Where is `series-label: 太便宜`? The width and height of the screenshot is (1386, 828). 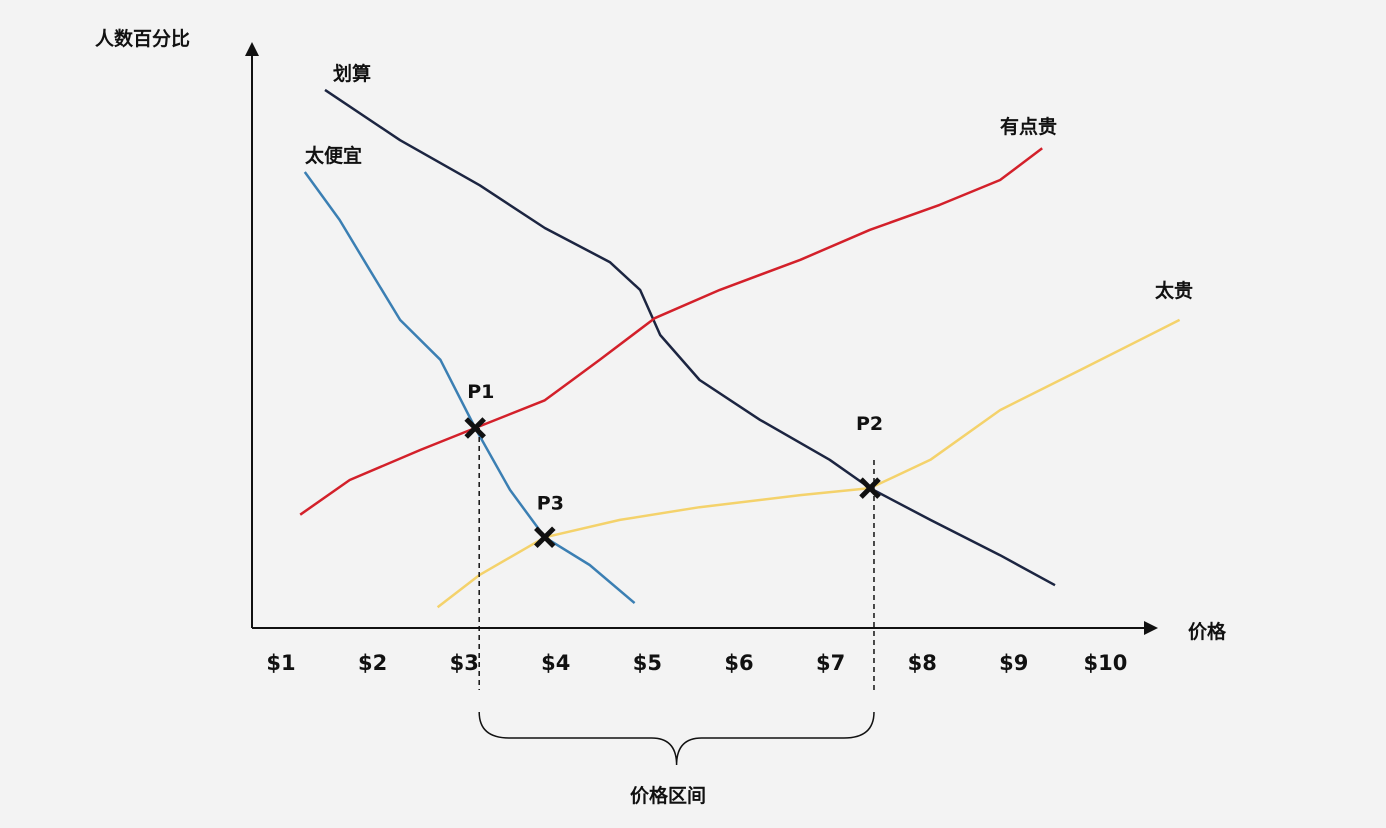
series-label: 太便宜 is located at coordinates (333, 155).